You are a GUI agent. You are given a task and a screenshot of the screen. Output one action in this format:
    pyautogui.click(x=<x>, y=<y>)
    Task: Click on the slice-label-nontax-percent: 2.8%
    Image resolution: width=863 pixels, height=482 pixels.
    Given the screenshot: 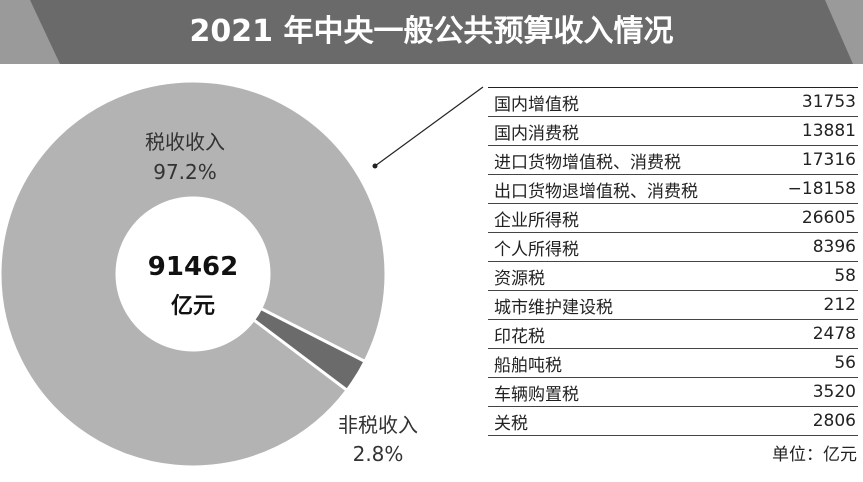 What is the action you would take?
    pyautogui.click(x=378, y=454)
    